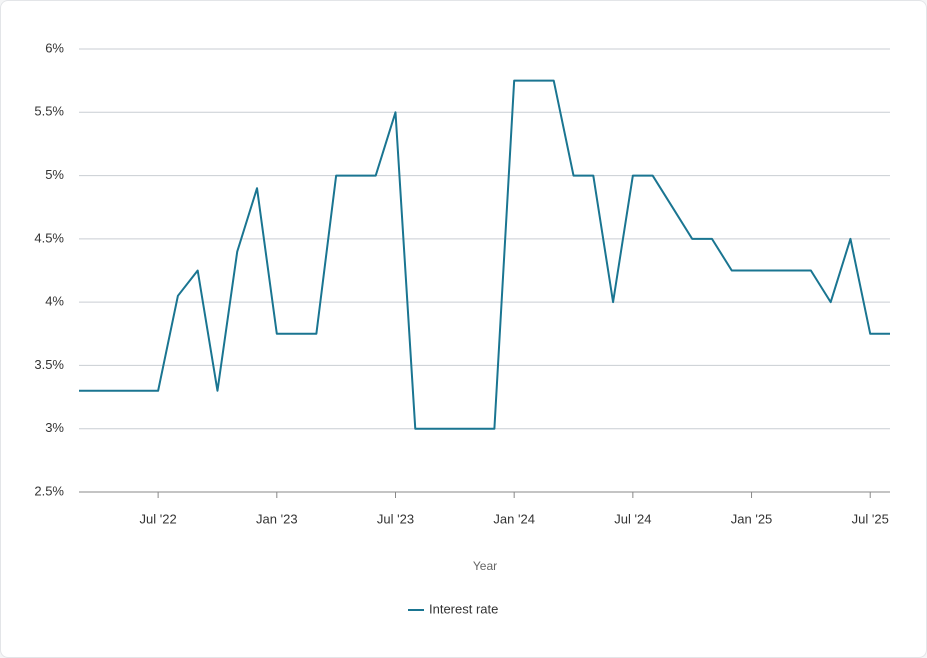 The height and width of the screenshot is (658, 927). I want to click on x-tick-label: Jan '25, so click(752, 518).